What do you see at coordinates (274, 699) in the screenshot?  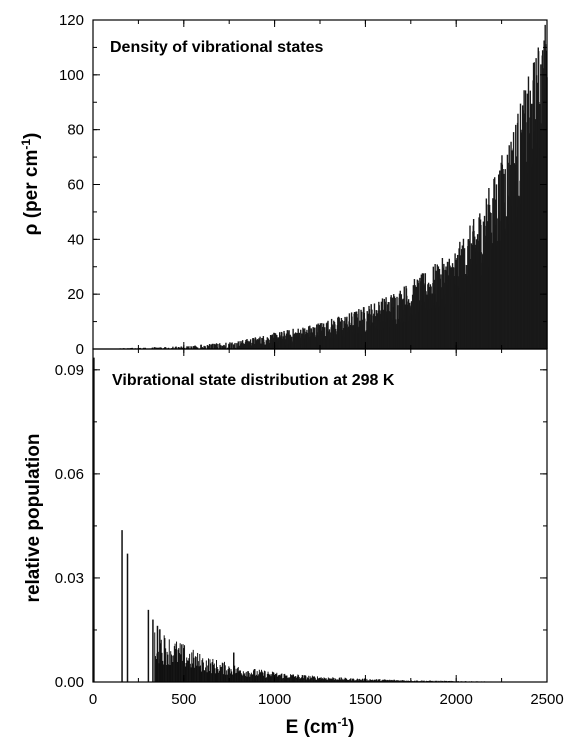 I see `xtick-label: 1000` at bounding box center [274, 699].